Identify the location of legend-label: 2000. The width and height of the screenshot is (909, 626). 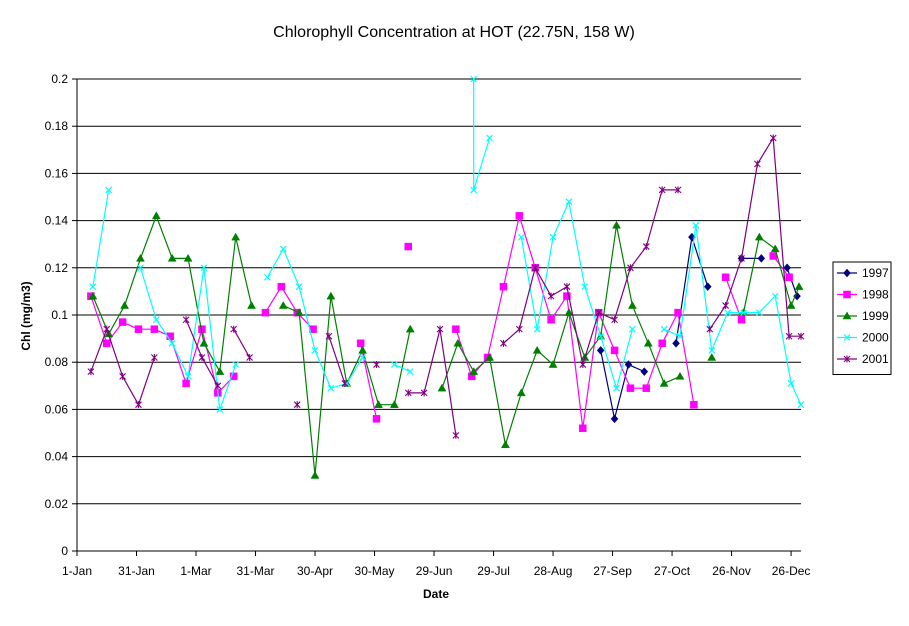
(875, 338).